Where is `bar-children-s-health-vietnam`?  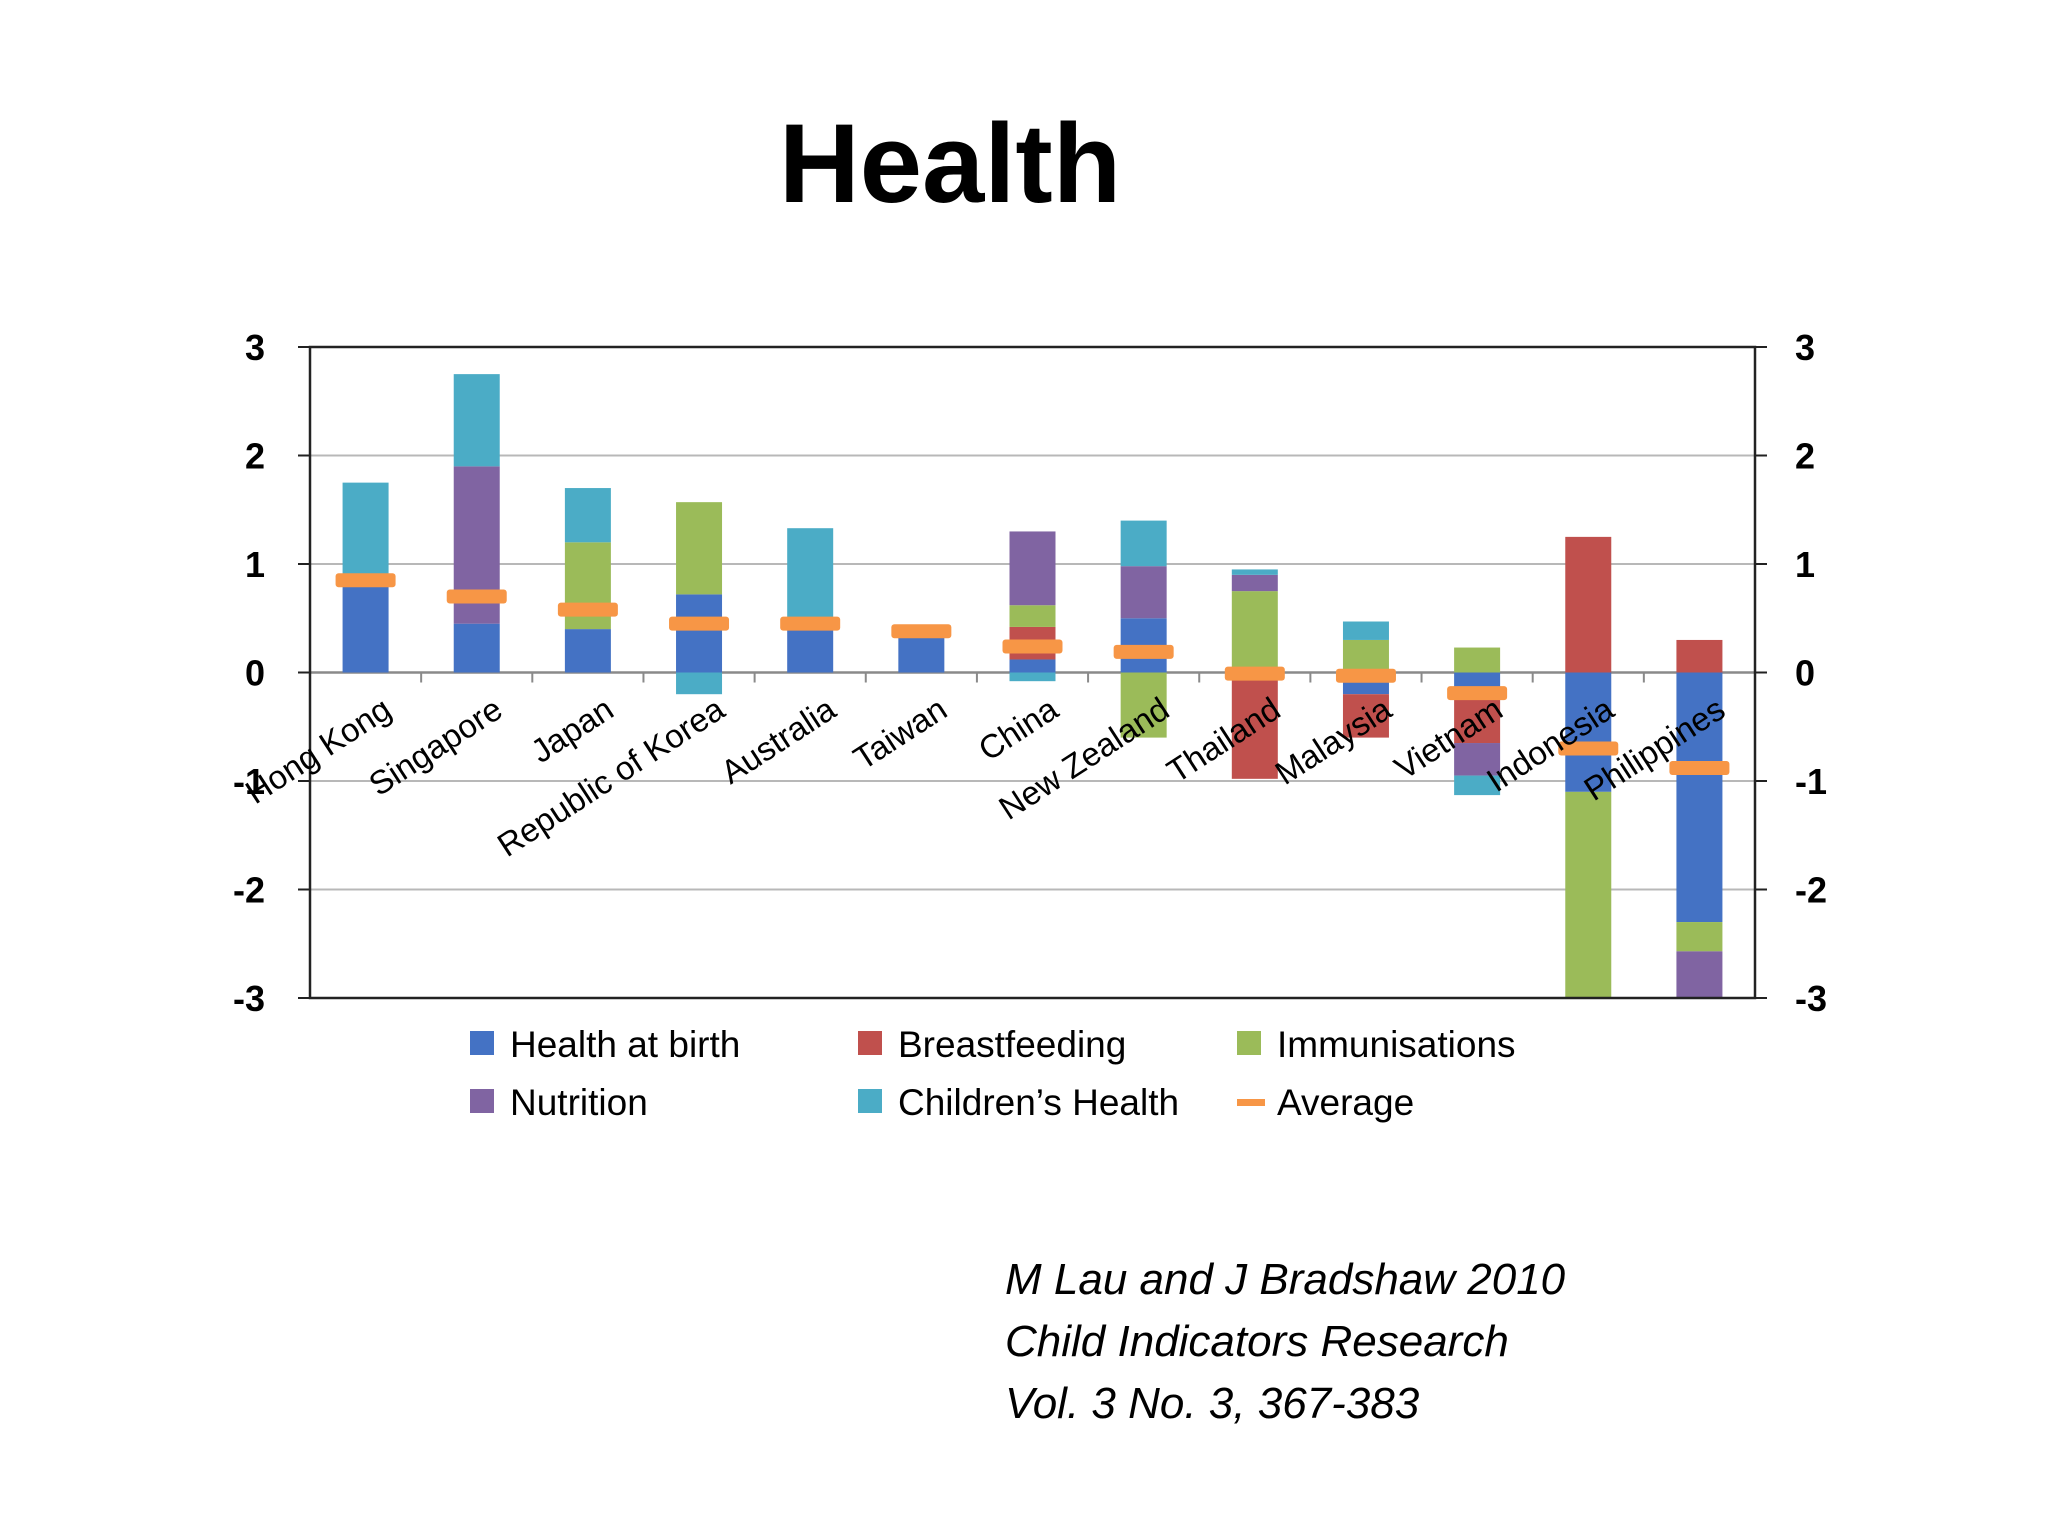 bar-children-s-health-vietnam is located at coordinates (1477, 785).